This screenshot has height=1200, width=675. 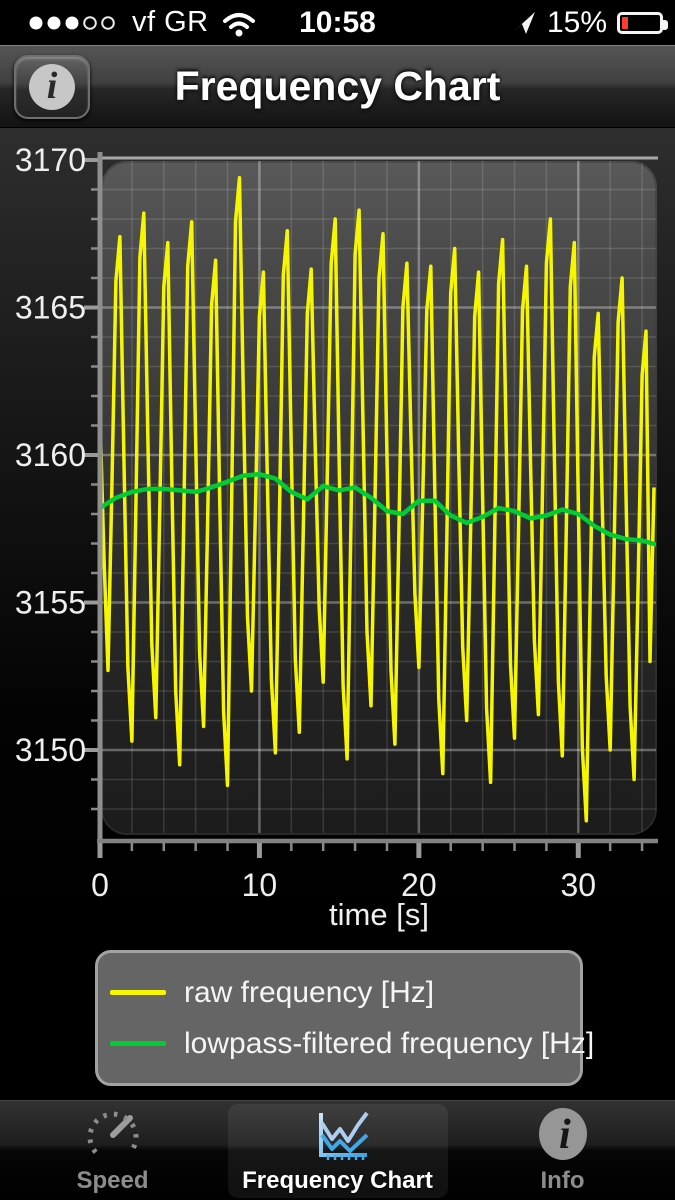 I want to click on battery-fill-low, so click(x=625, y=22).